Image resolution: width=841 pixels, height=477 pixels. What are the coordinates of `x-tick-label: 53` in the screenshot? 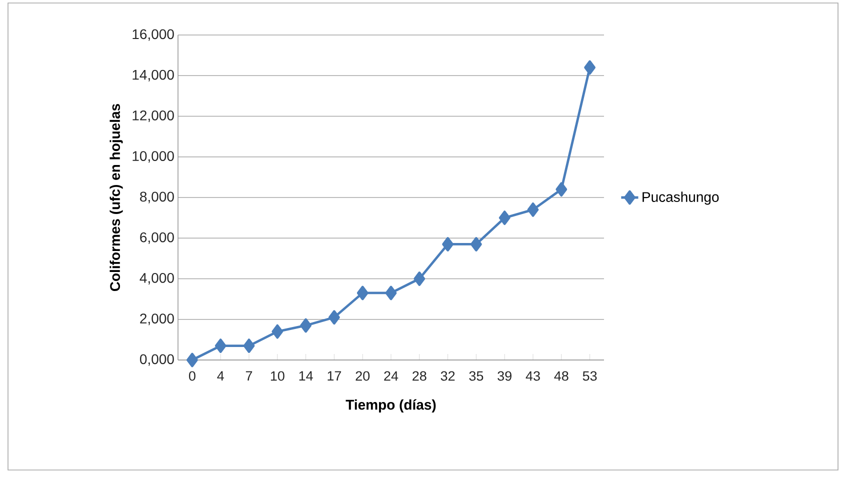 It's located at (589, 376).